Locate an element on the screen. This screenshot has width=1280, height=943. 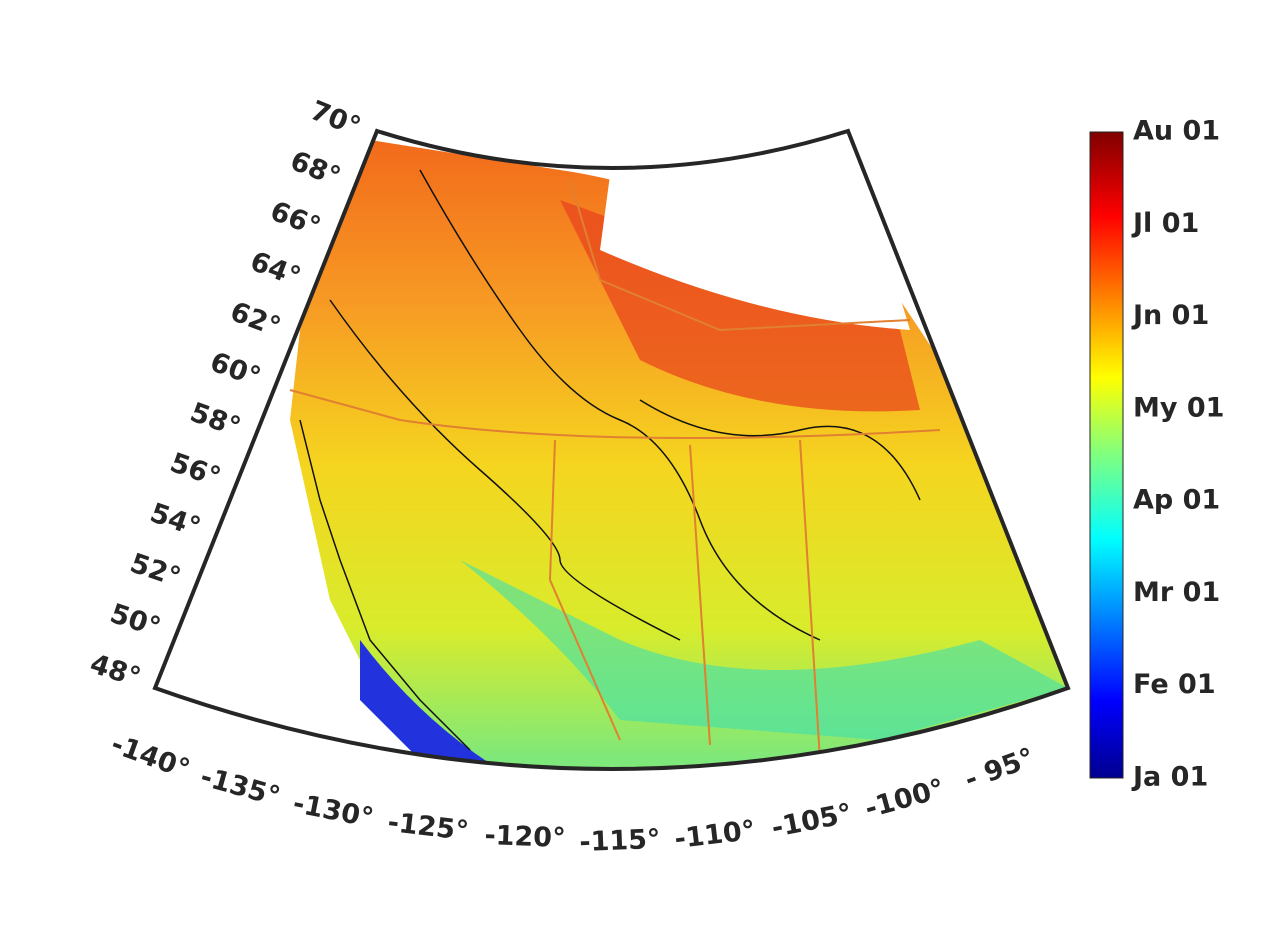
lon-label: -130° is located at coordinates (333, 811).